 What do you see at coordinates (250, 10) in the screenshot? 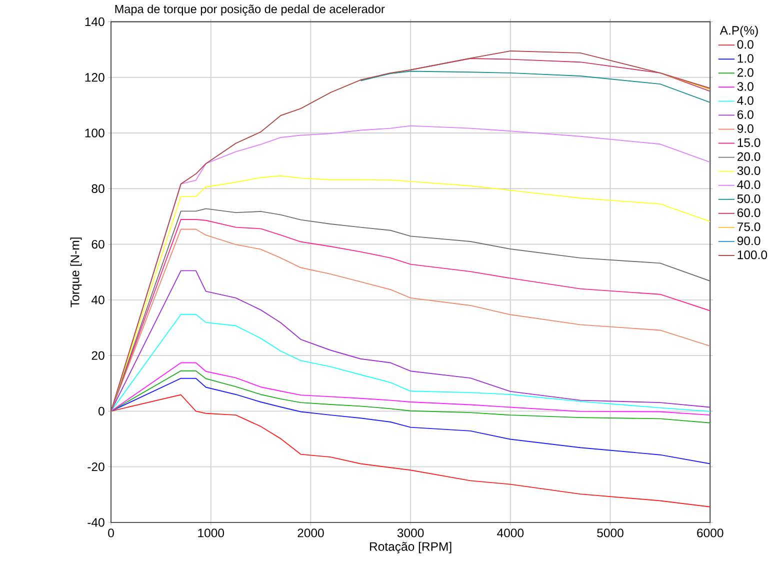
I see `chart-title: Mapa de torque por posição de pedal de acelerador` at bounding box center [250, 10].